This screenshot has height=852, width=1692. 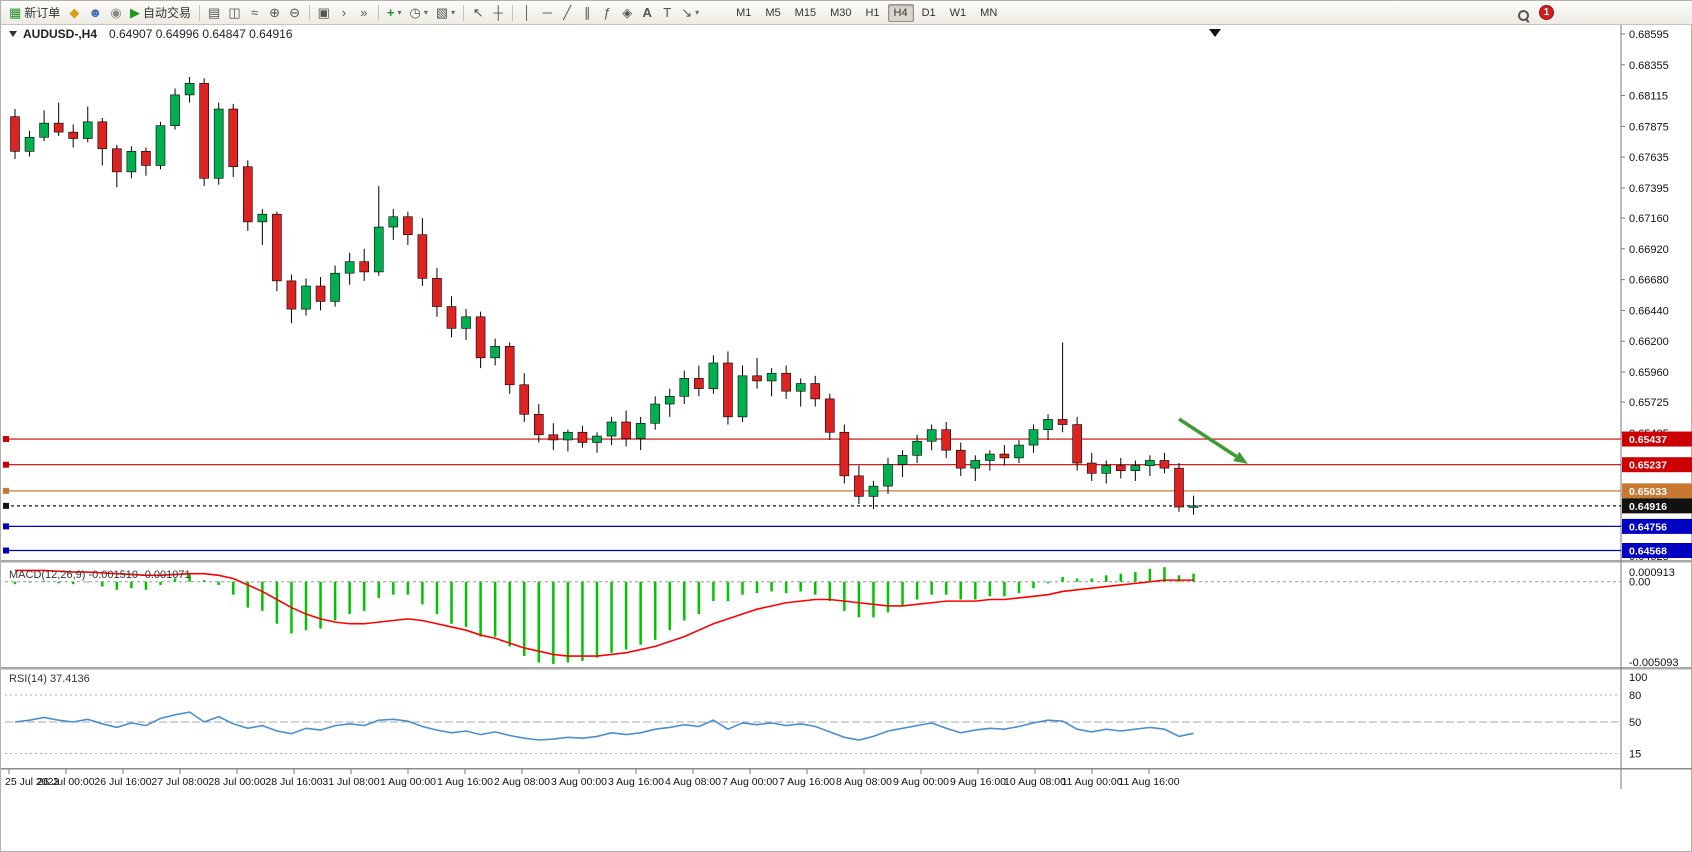 What do you see at coordinates (1635, 696) in the screenshot?
I see `svg-text: 80` at bounding box center [1635, 696].